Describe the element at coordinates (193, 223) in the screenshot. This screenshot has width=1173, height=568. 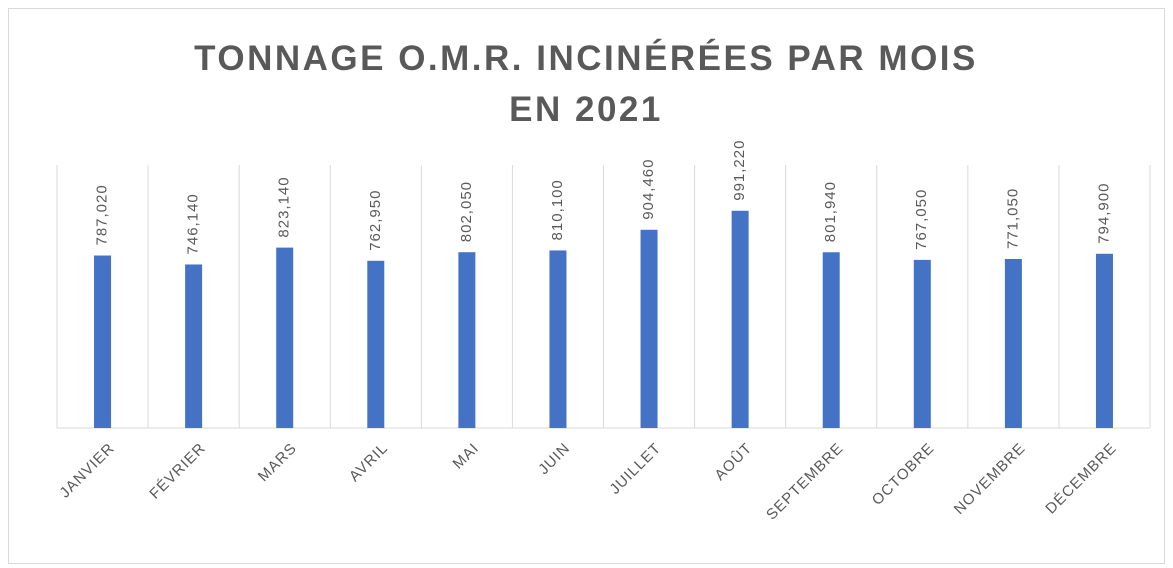
I see `data-label: 746,140` at that location.